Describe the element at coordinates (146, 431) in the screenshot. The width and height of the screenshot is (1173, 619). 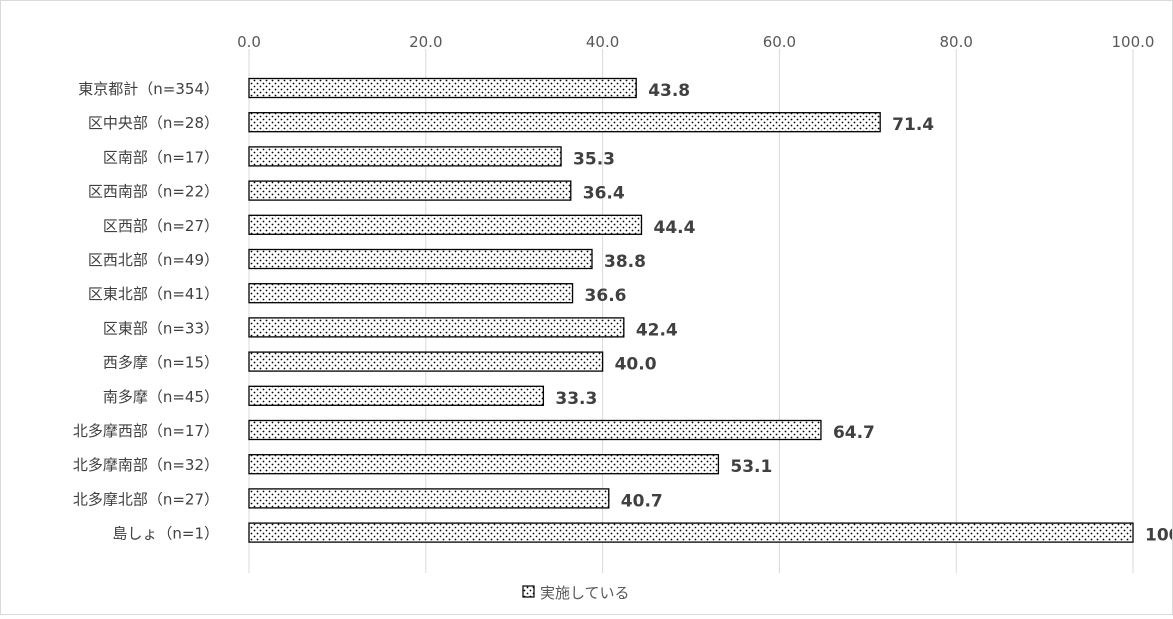
I see `category-label: 北多摩西部（n=17）` at that location.